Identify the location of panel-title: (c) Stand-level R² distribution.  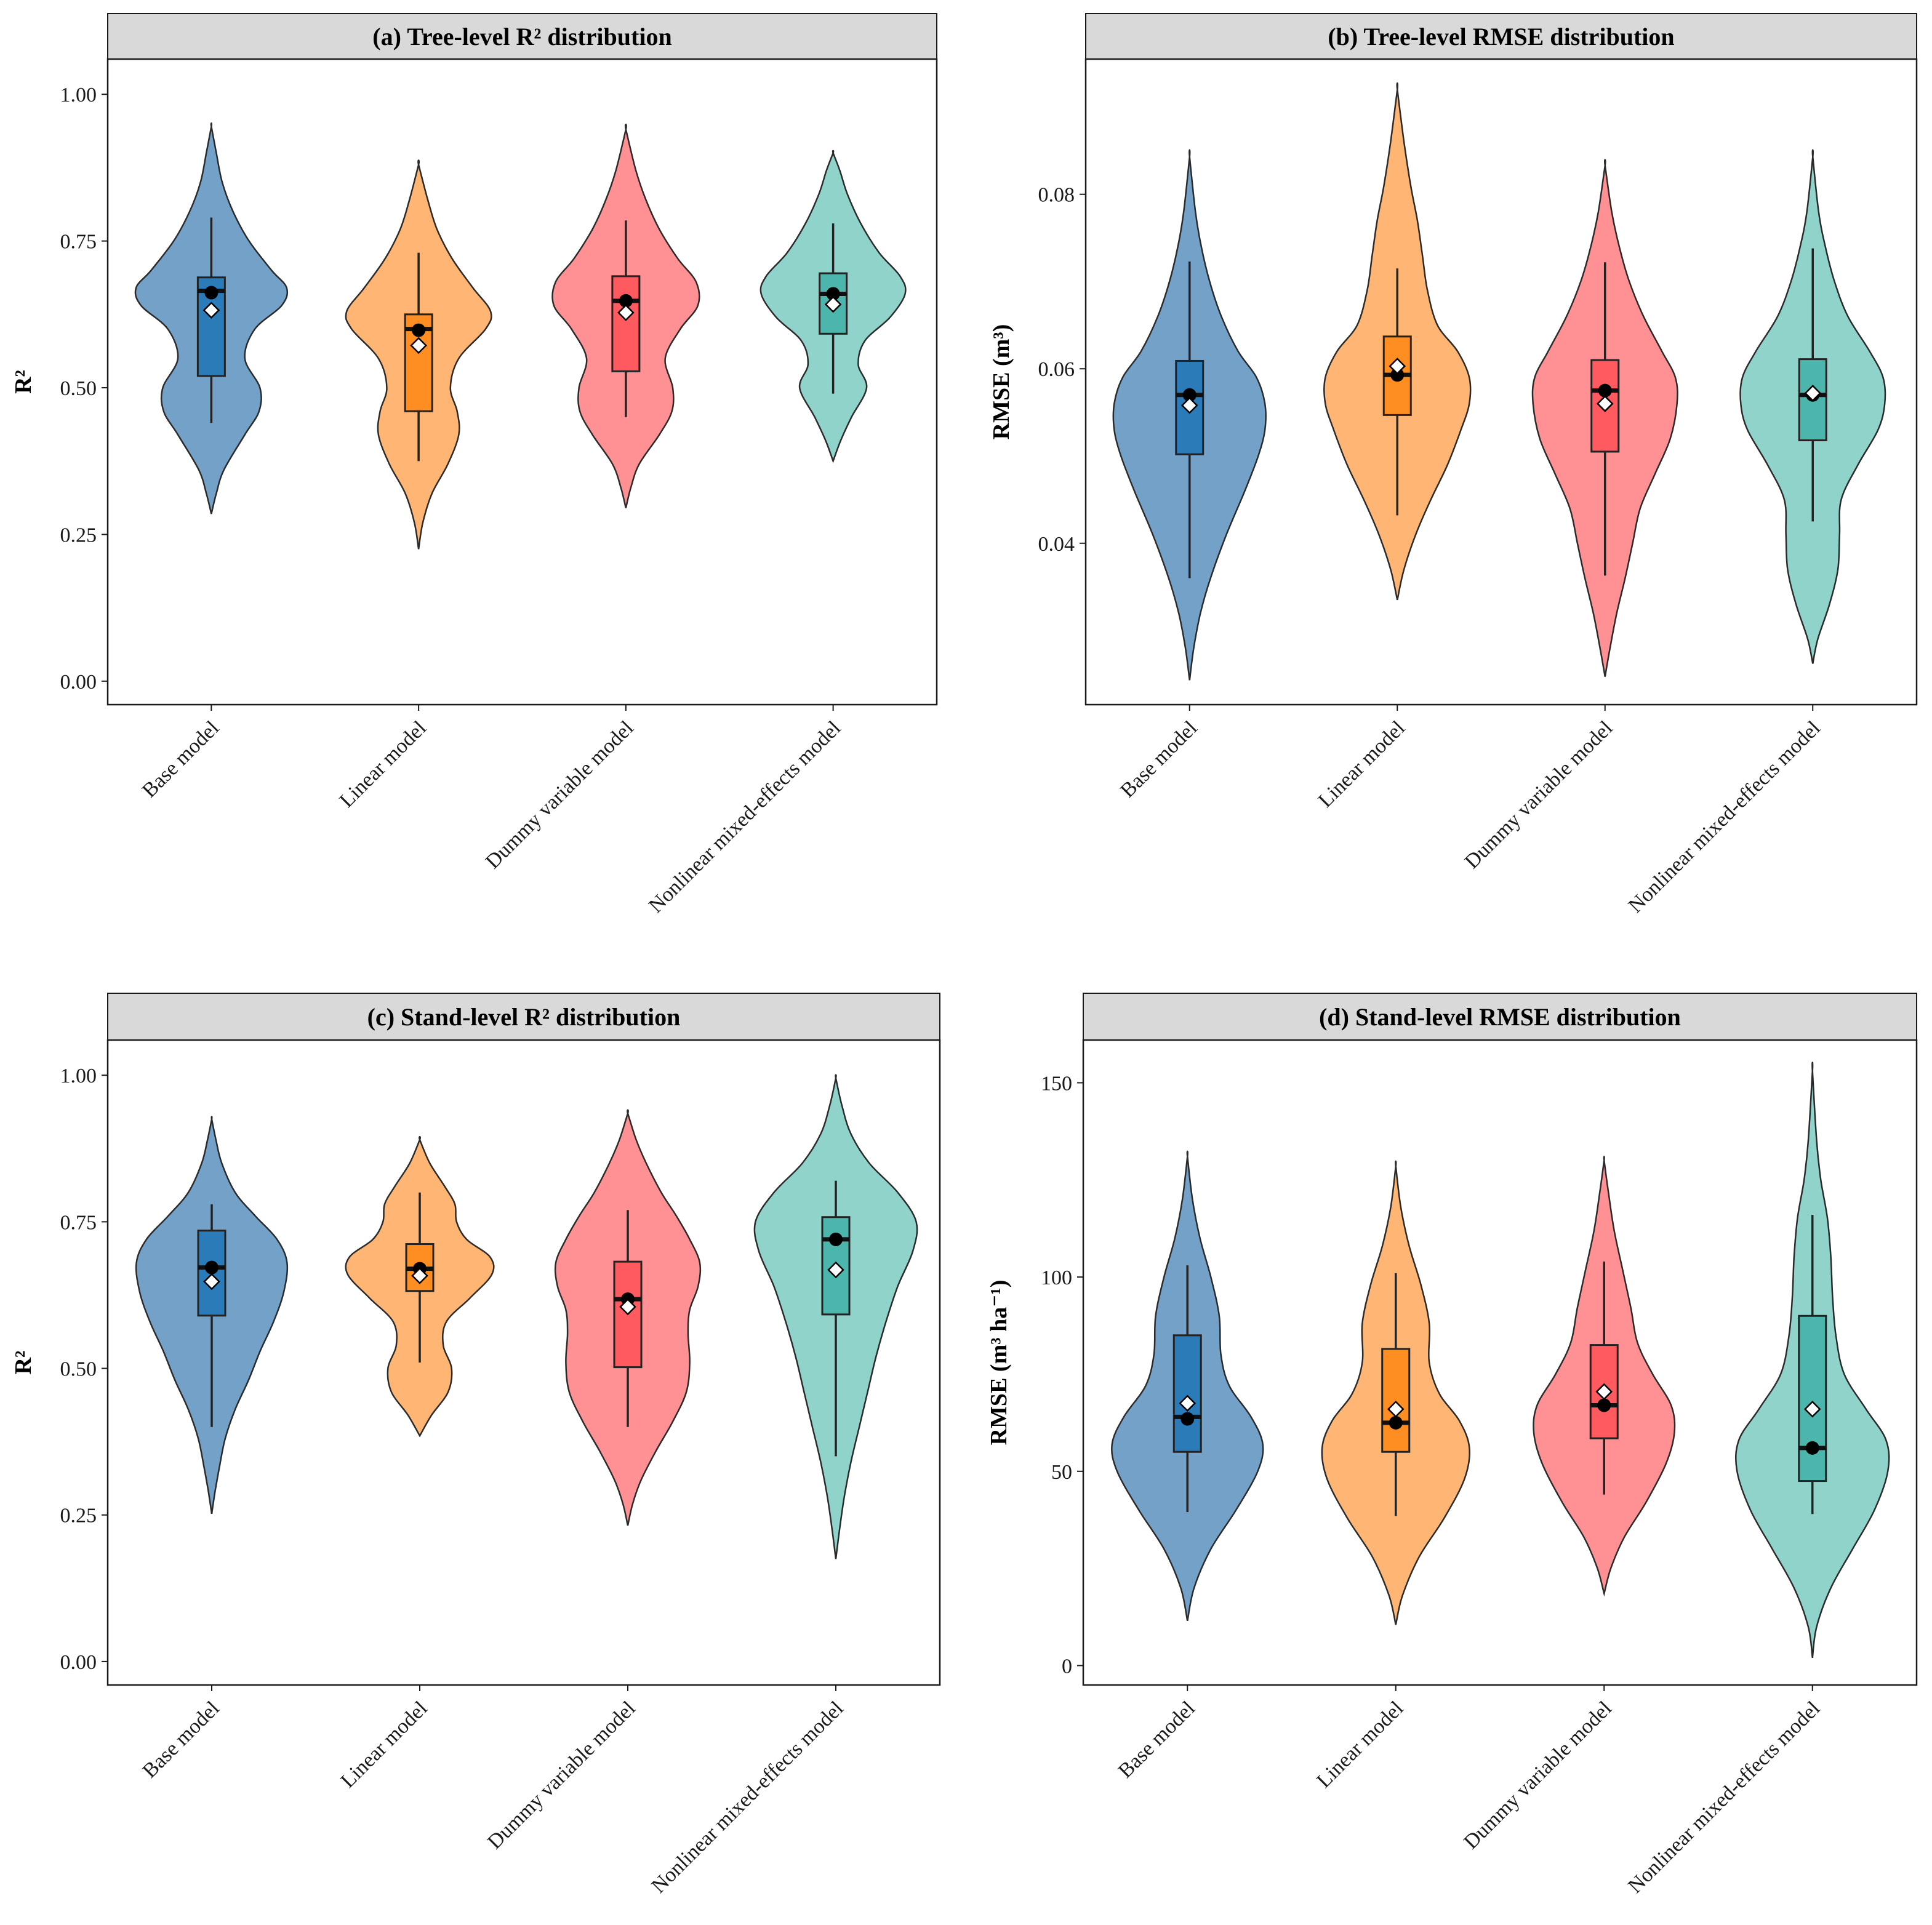
(524, 1017).